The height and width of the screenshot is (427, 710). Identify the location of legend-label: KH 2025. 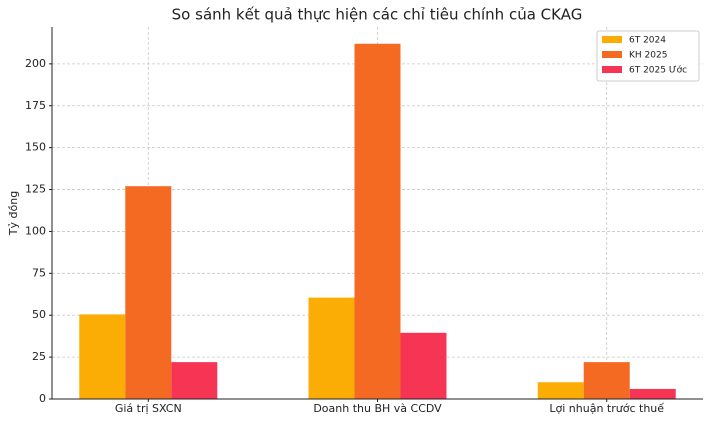
(648, 56).